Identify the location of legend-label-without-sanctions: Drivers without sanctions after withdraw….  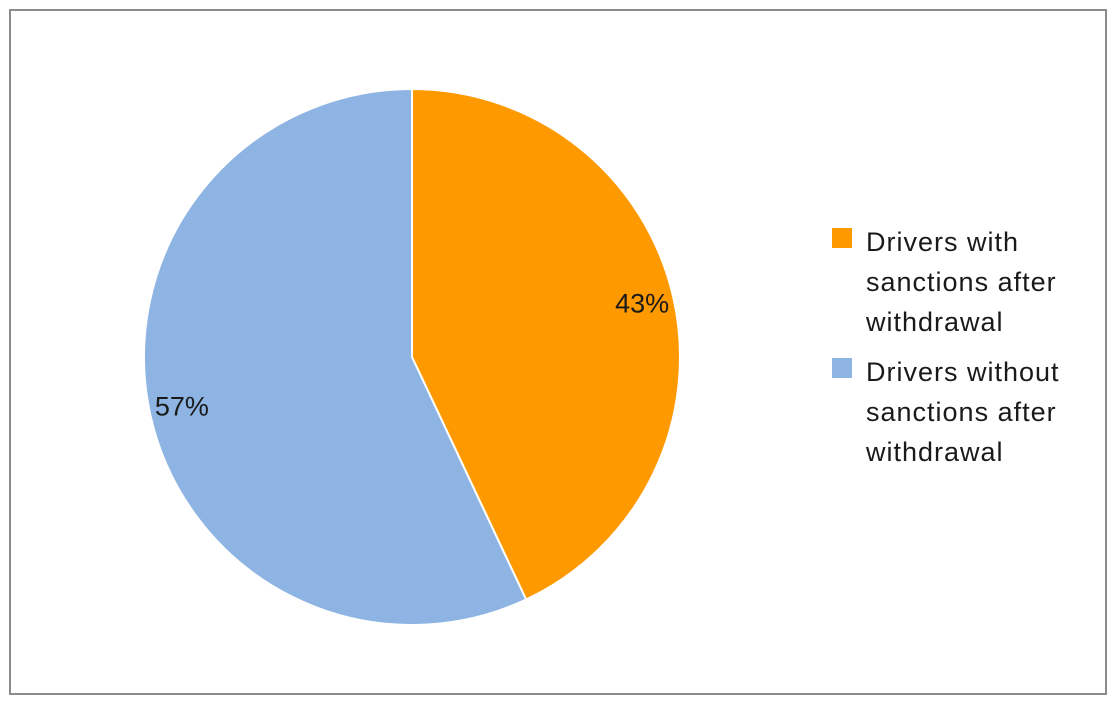
(963, 412).